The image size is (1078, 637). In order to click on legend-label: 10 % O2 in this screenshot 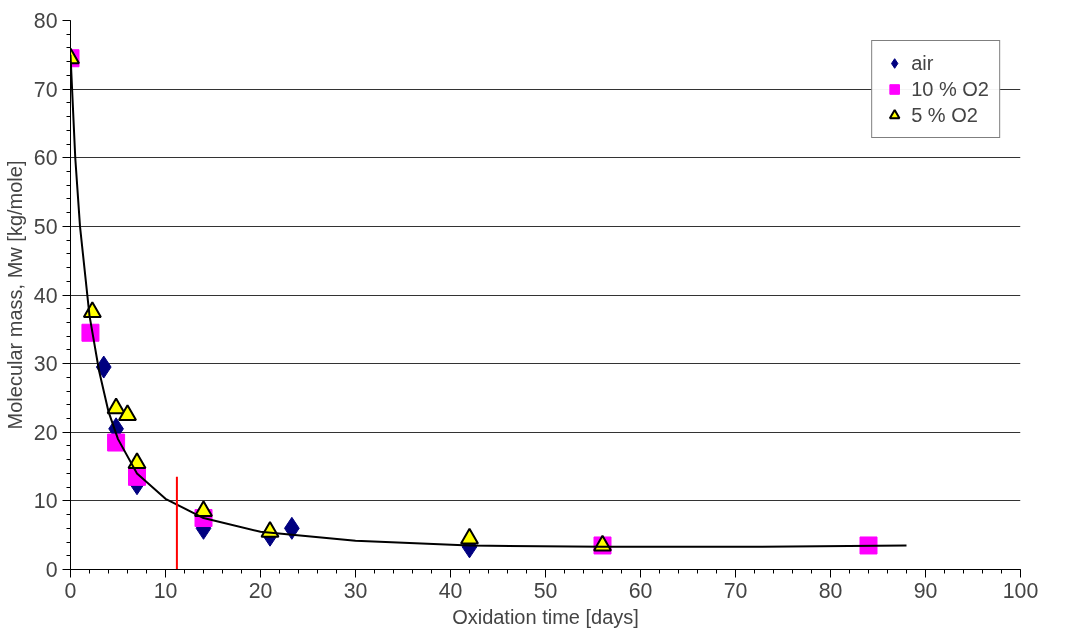, I will do `click(950, 89)`.